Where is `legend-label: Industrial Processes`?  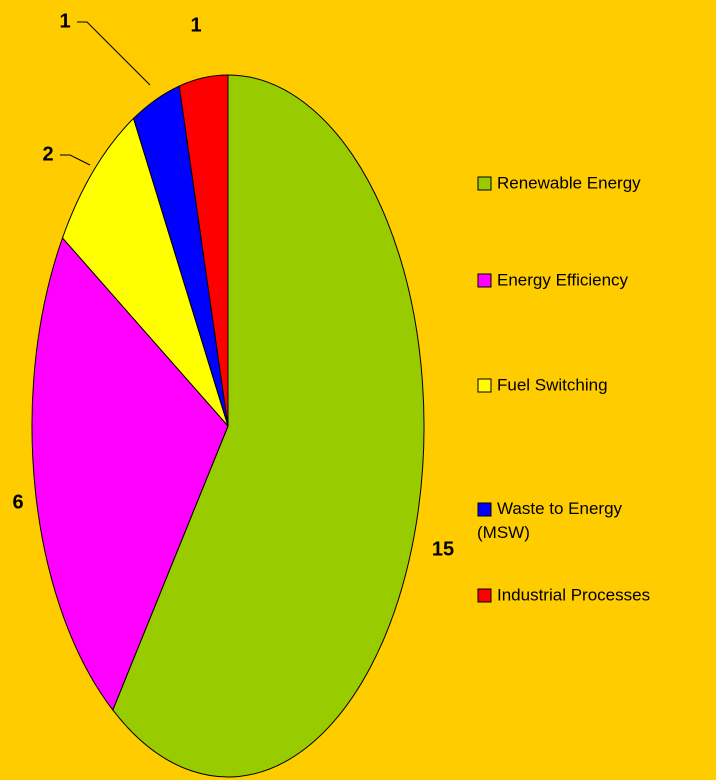 legend-label: Industrial Processes is located at coordinates (573, 594).